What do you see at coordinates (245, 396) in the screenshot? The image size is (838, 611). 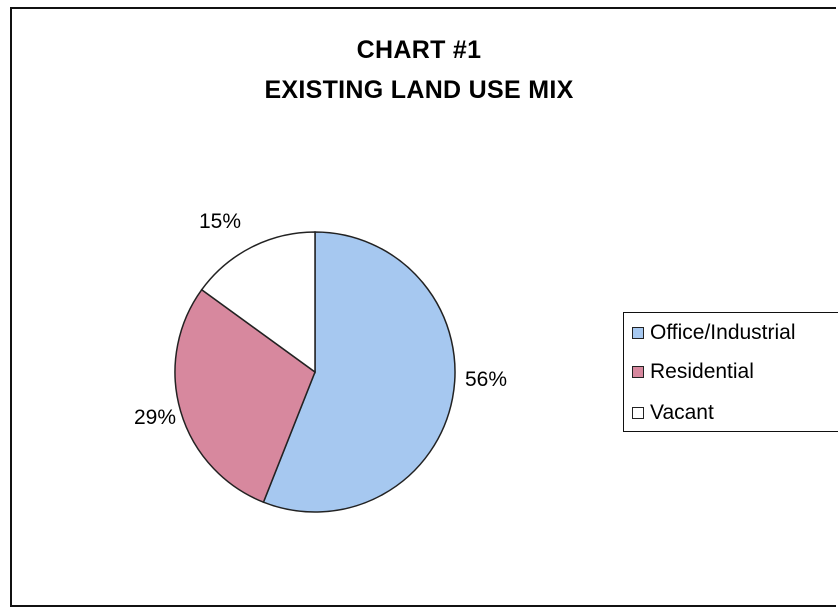 I see `pie-slice-residential` at bounding box center [245, 396].